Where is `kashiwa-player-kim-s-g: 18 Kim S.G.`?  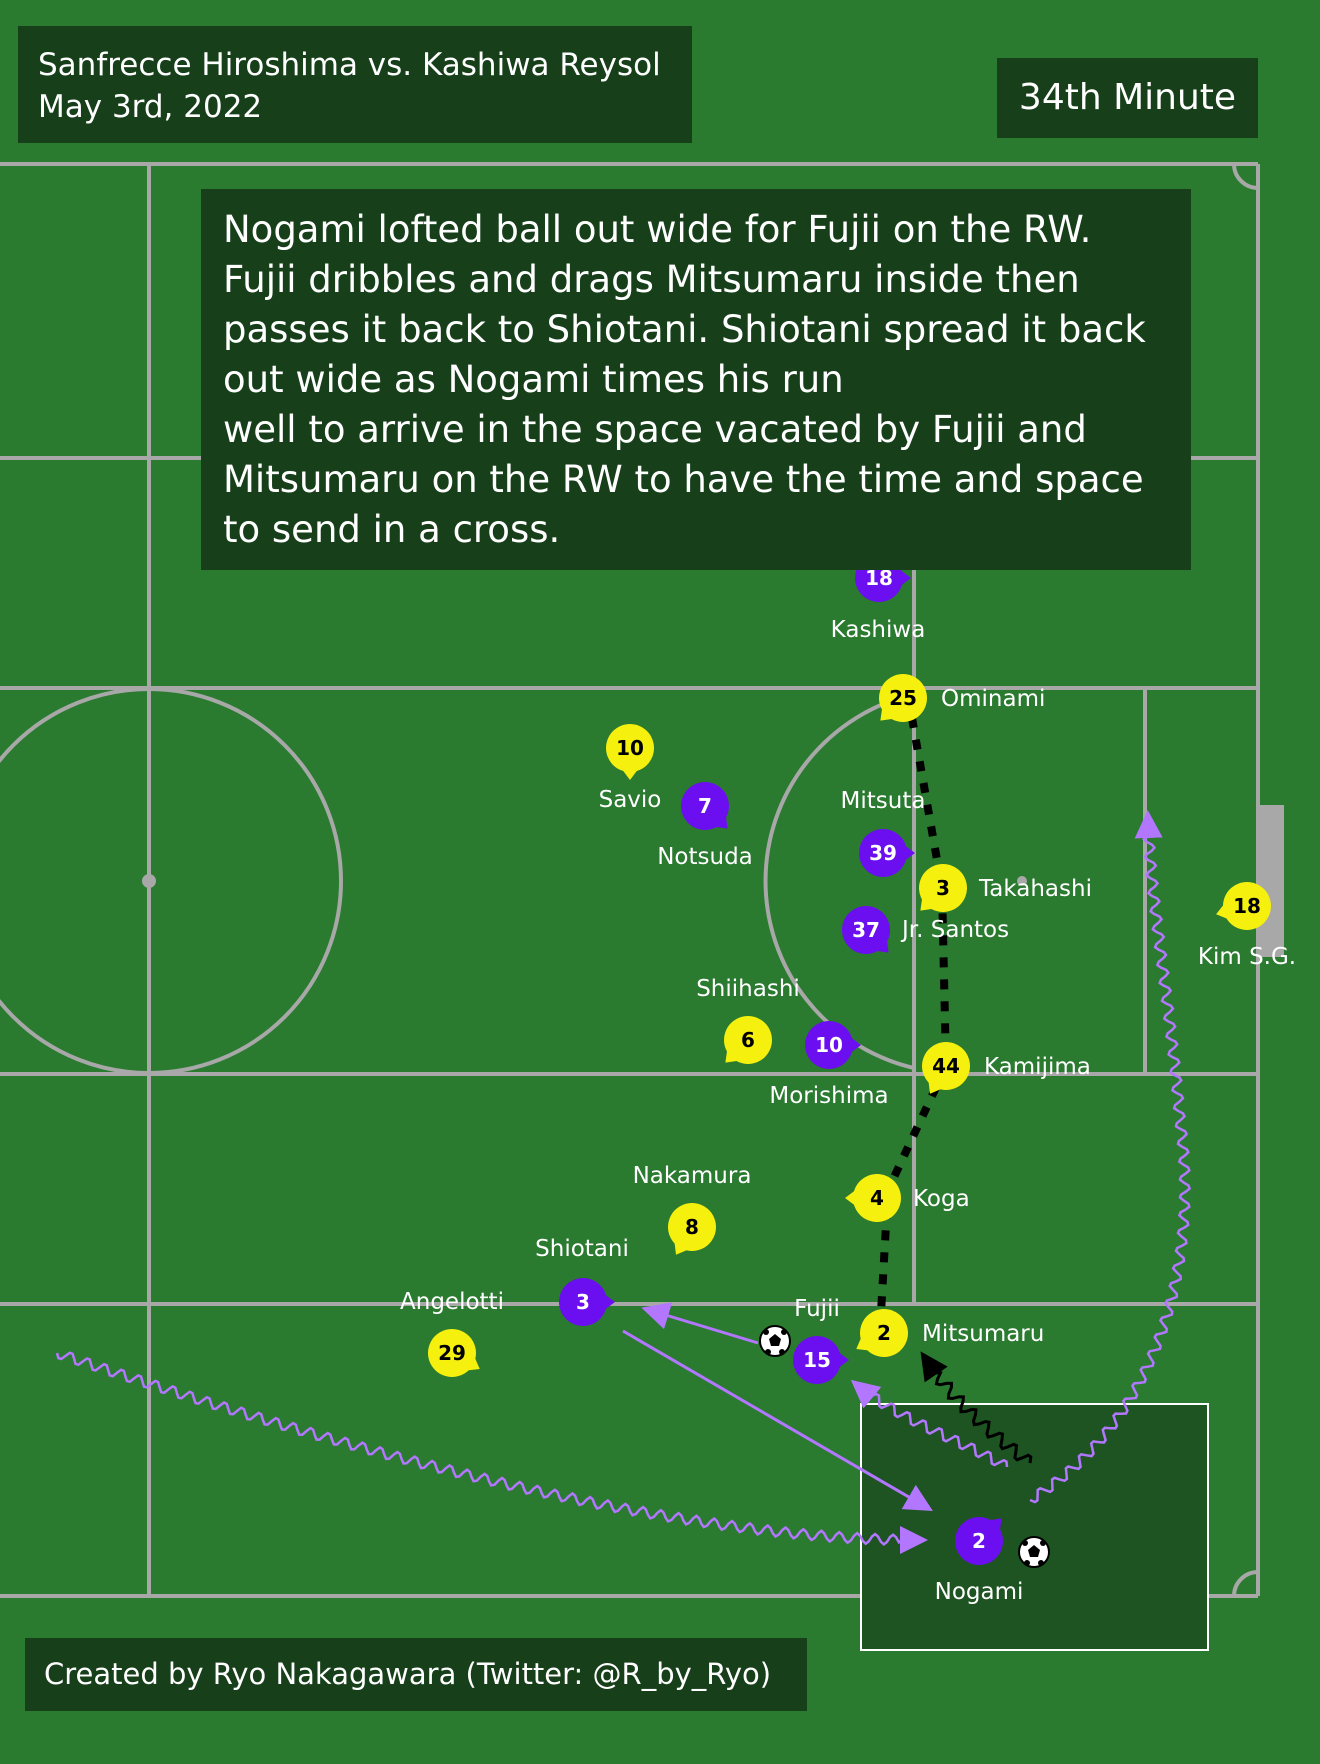 kashiwa-player-kim-s-g: 18 Kim S.G. is located at coordinates (1247, 926).